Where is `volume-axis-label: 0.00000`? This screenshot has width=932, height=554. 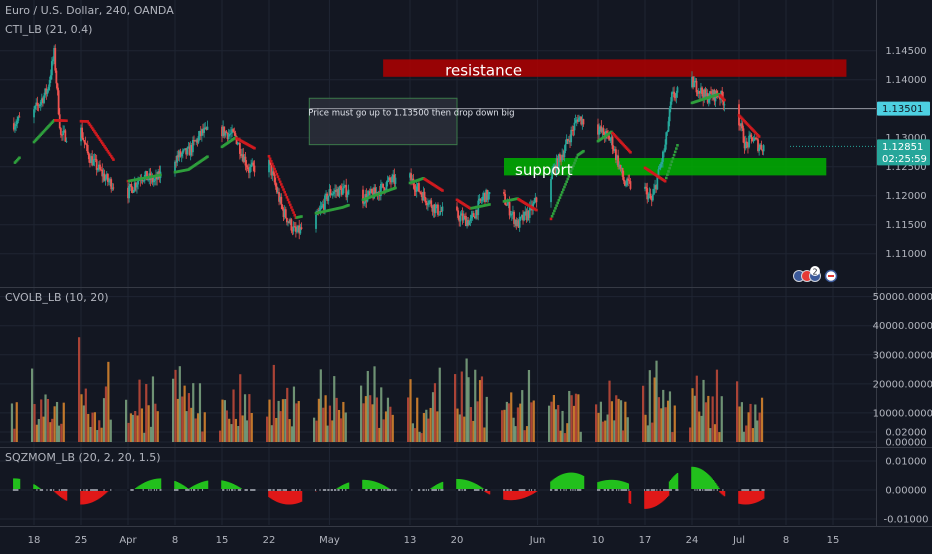
volume-axis-label: 0.00000 is located at coordinates (905, 443).